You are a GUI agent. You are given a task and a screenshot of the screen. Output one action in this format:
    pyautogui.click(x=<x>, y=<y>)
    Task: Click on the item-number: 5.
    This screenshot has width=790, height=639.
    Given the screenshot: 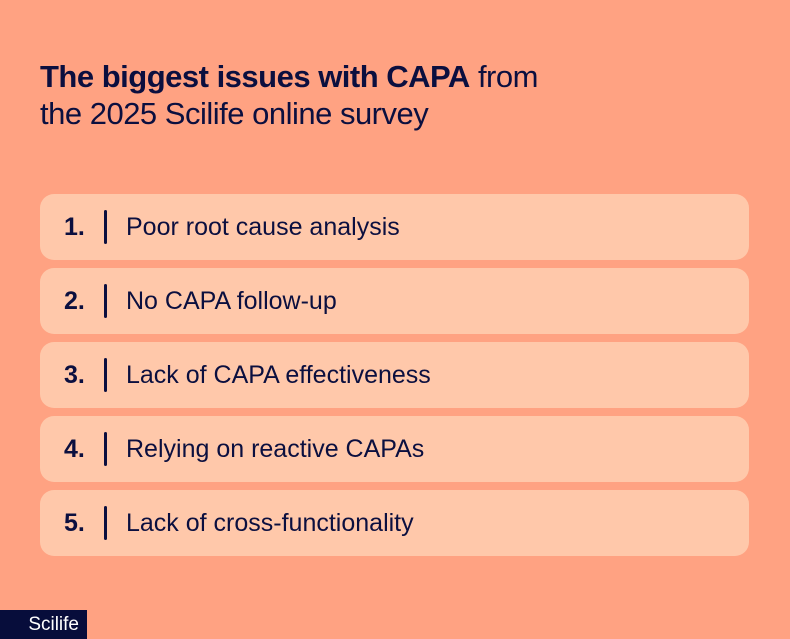 What is the action you would take?
    pyautogui.click(x=74, y=522)
    